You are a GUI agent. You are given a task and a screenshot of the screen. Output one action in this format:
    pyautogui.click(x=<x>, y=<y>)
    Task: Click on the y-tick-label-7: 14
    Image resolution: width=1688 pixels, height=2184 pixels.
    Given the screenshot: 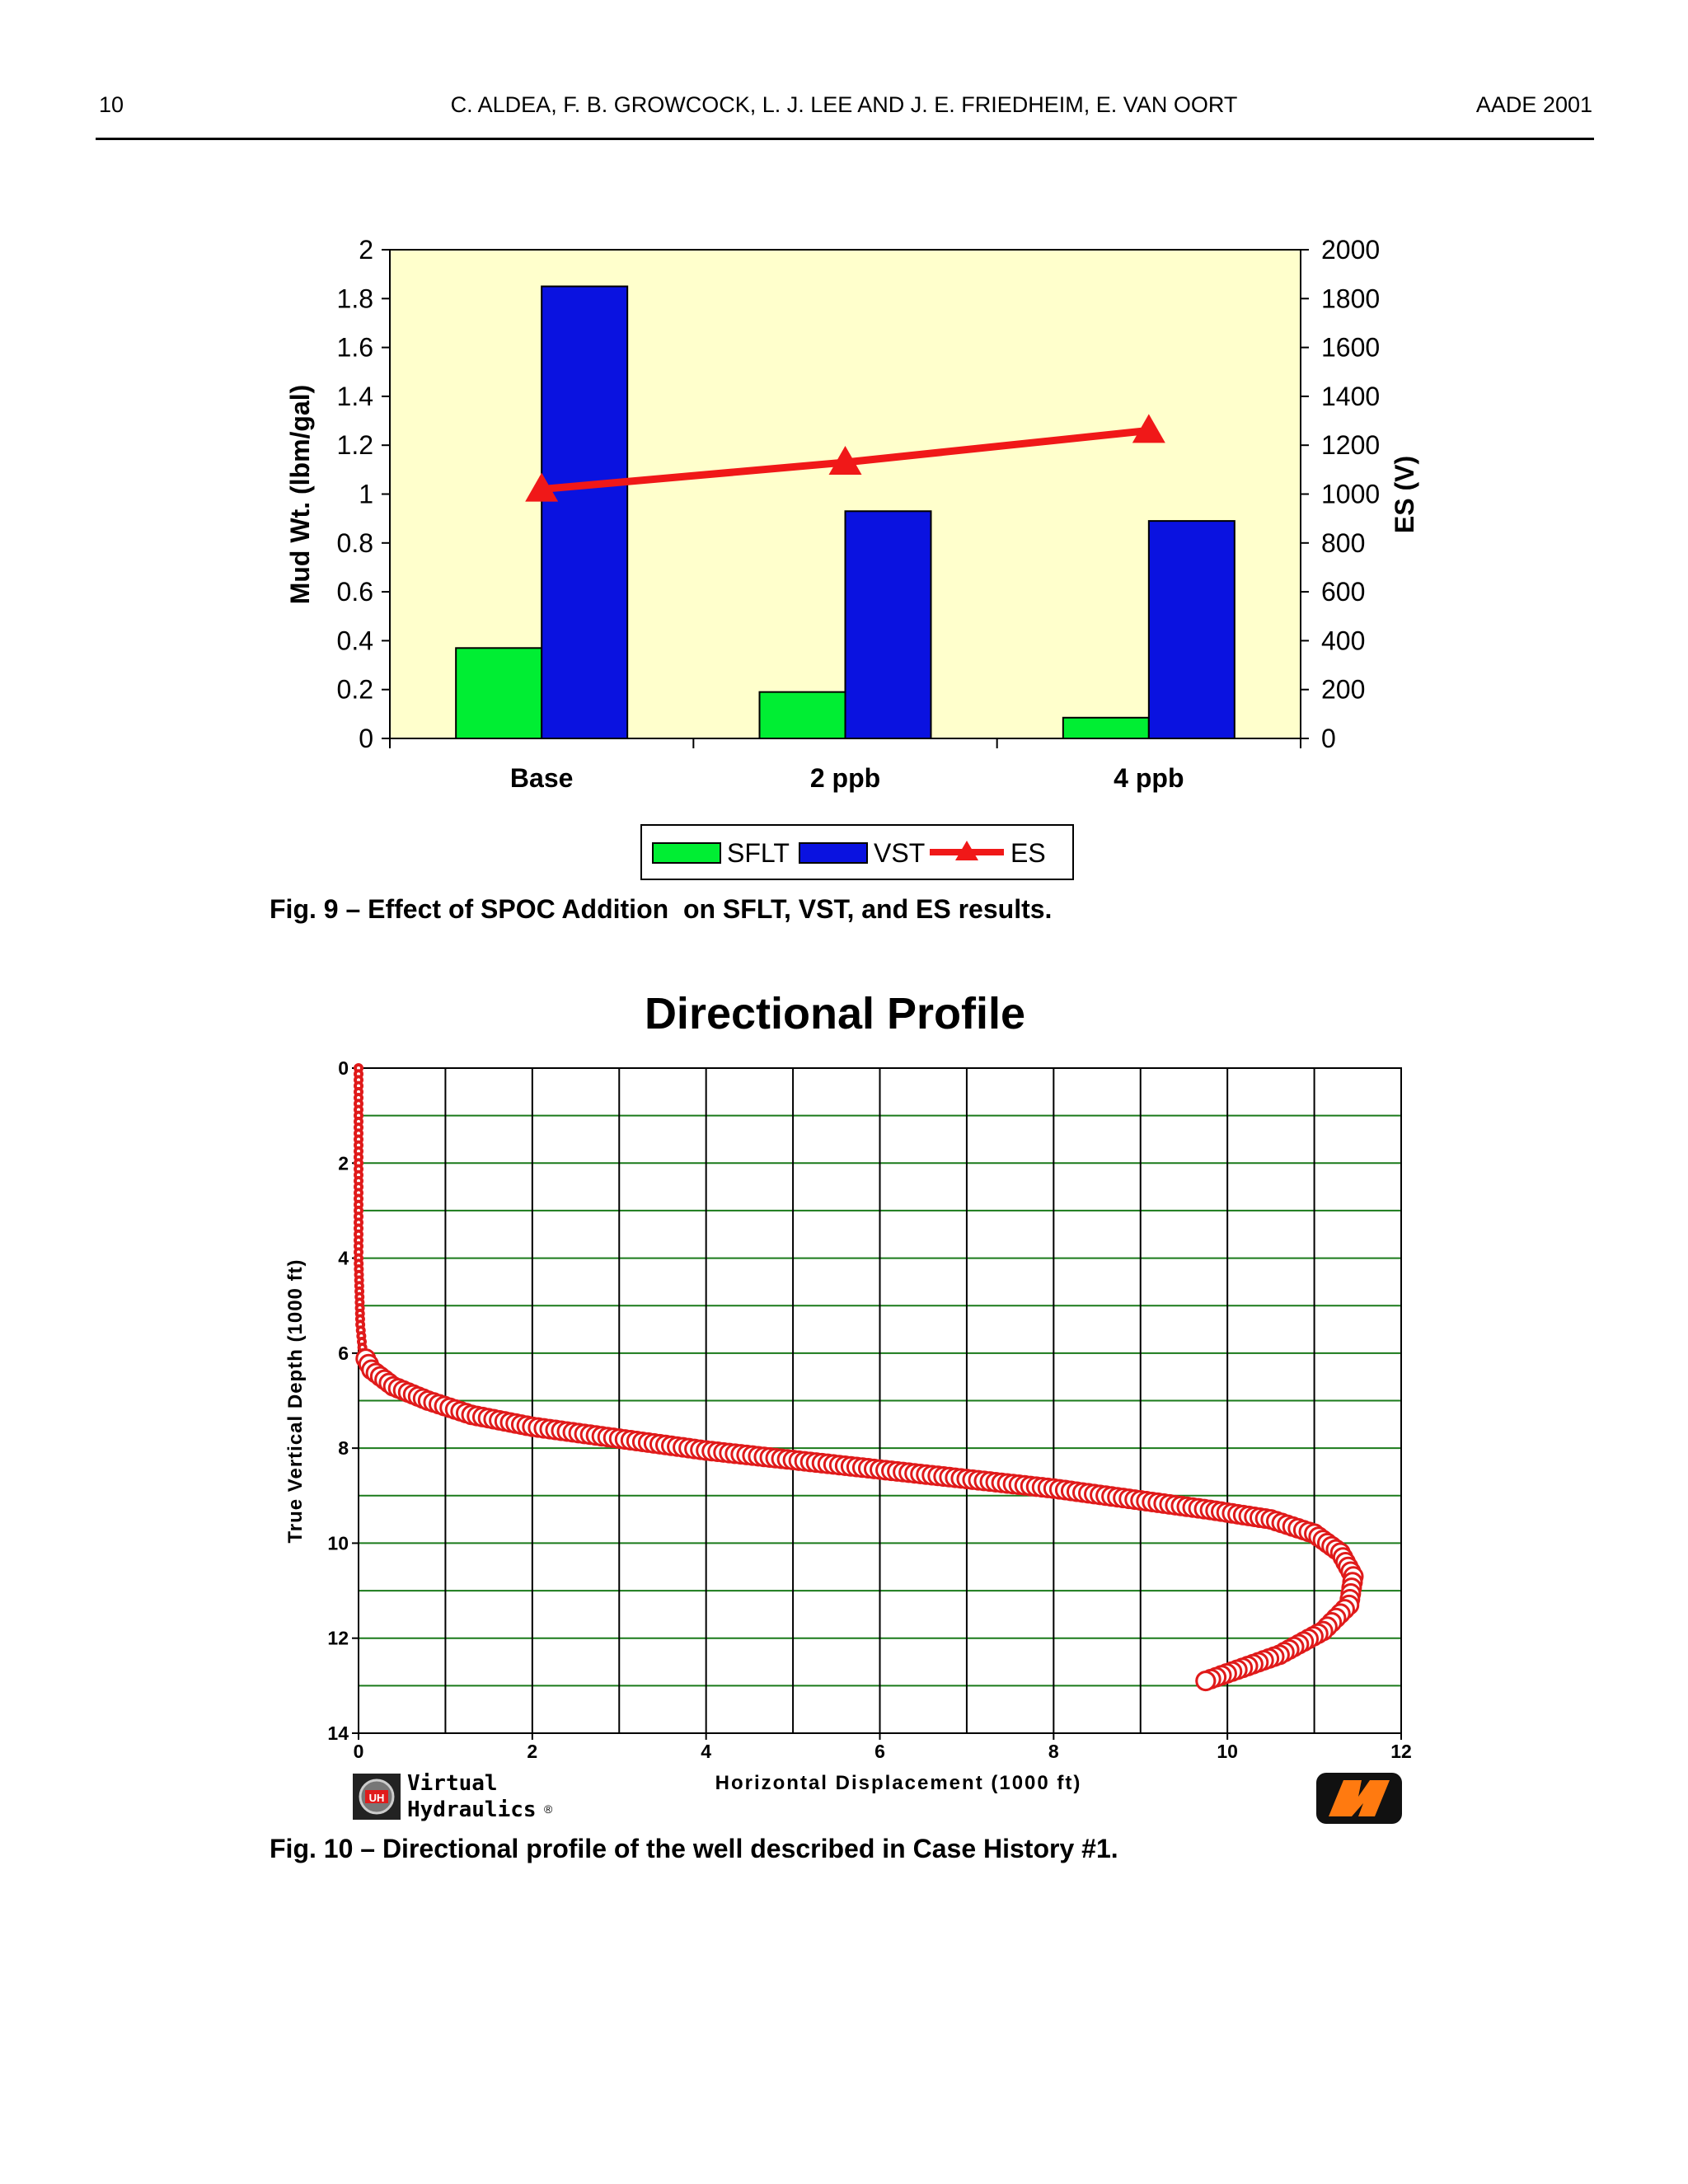 What is the action you would take?
    pyautogui.click(x=338, y=1733)
    